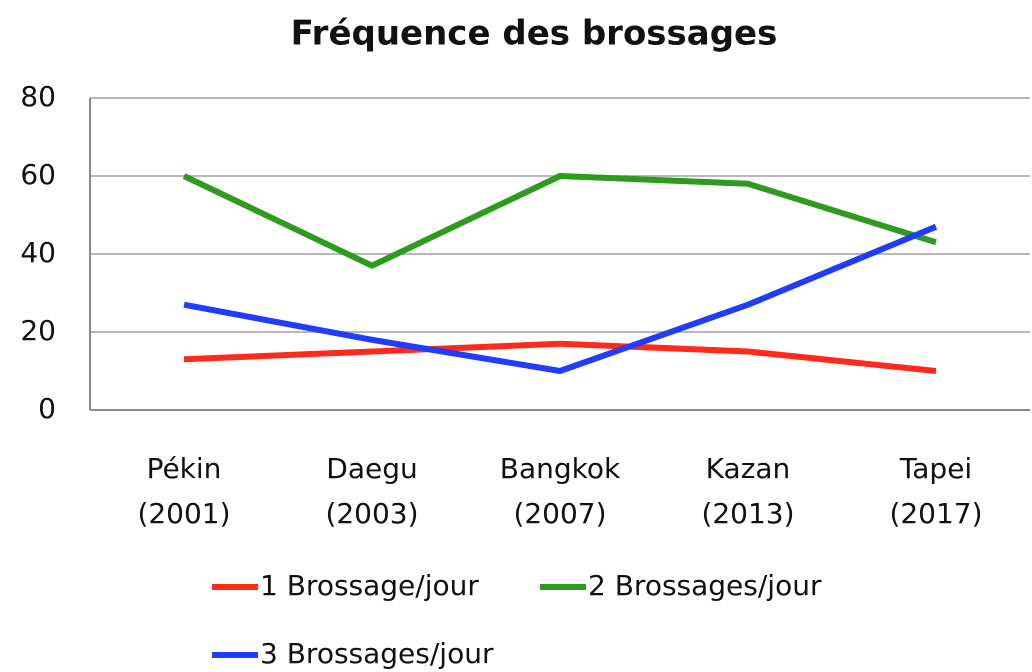  I want to click on x-tick-label: Tapei (2017), so click(935, 491).